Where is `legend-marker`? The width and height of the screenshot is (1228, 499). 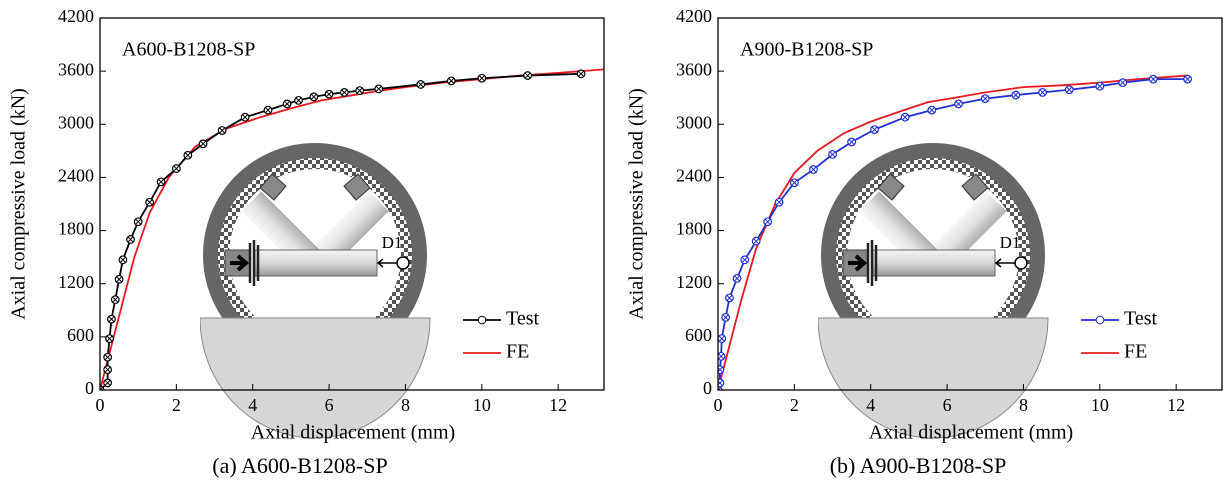 legend-marker is located at coordinates (482, 320).